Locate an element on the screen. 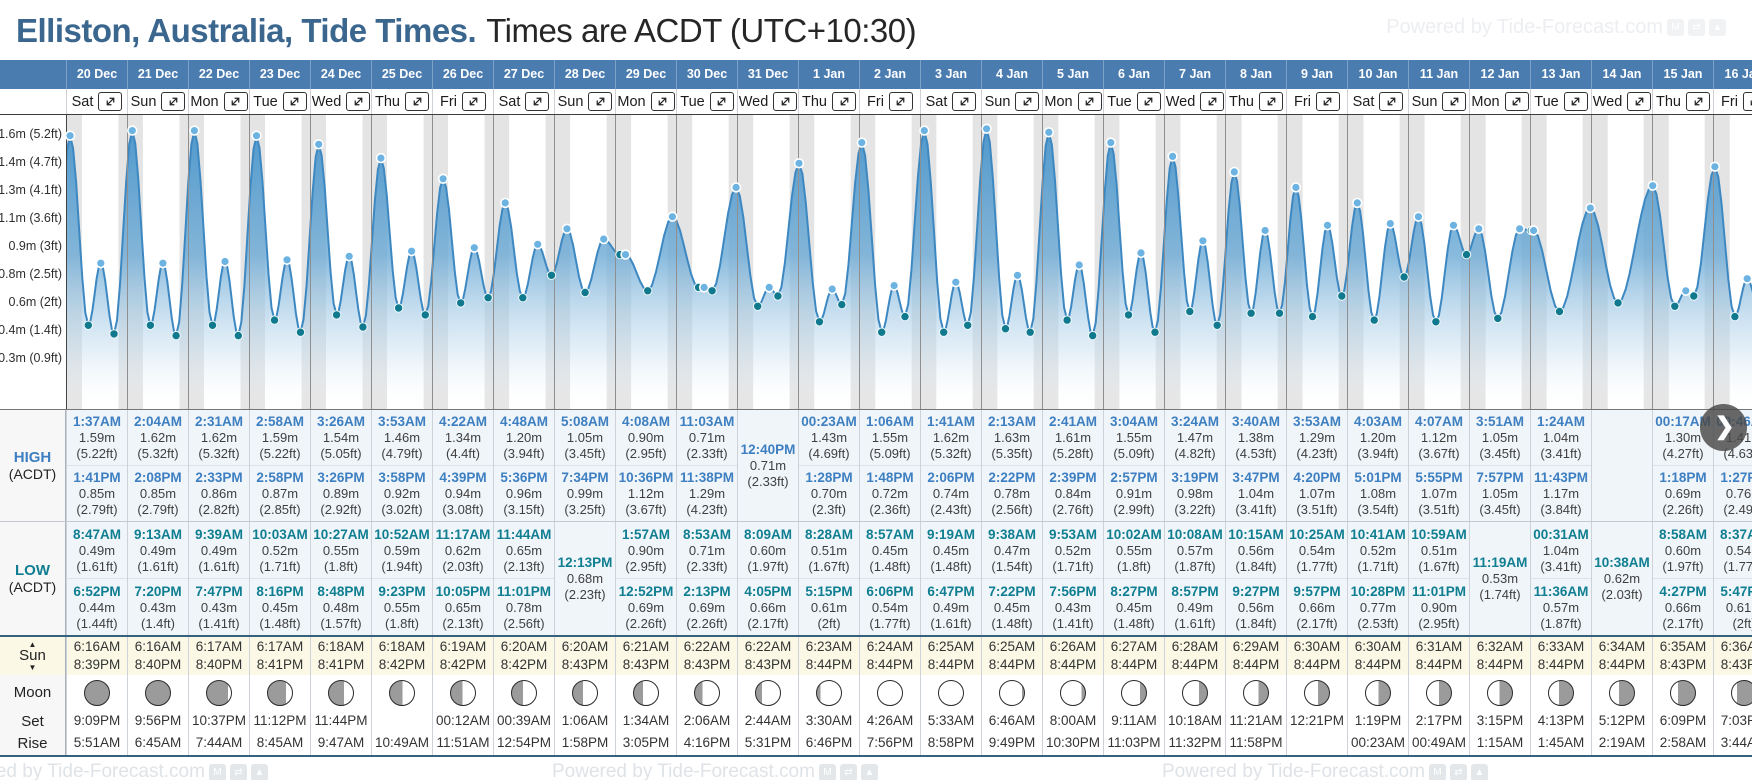  tide-height-ft: (2.85ft) is located at coordinates (280, 509).